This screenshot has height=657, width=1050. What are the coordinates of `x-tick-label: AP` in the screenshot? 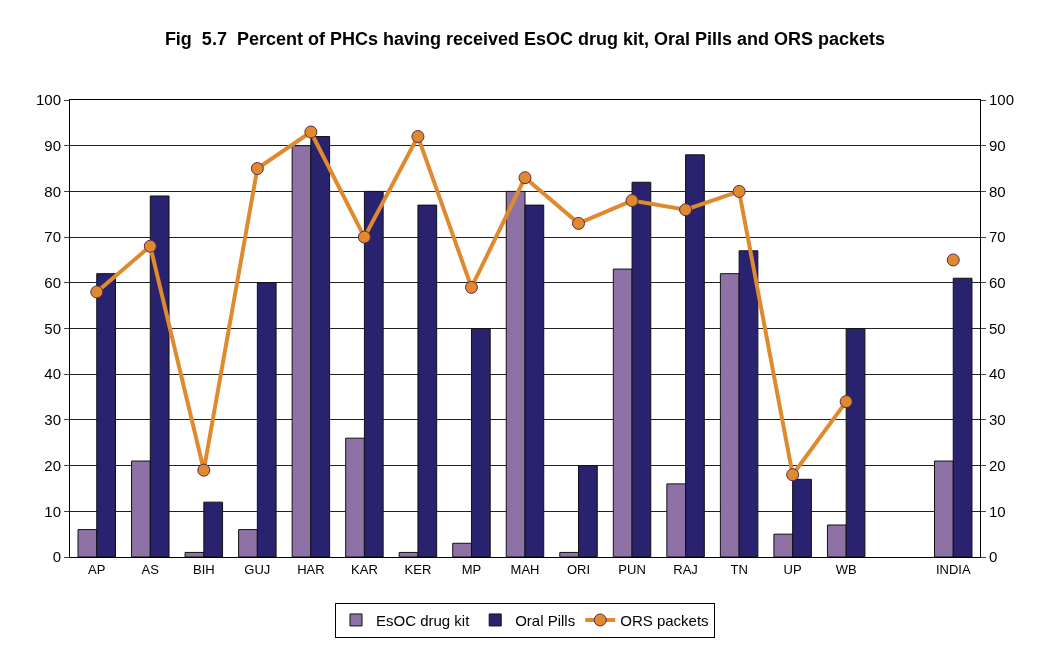 It's located at (97, 569).